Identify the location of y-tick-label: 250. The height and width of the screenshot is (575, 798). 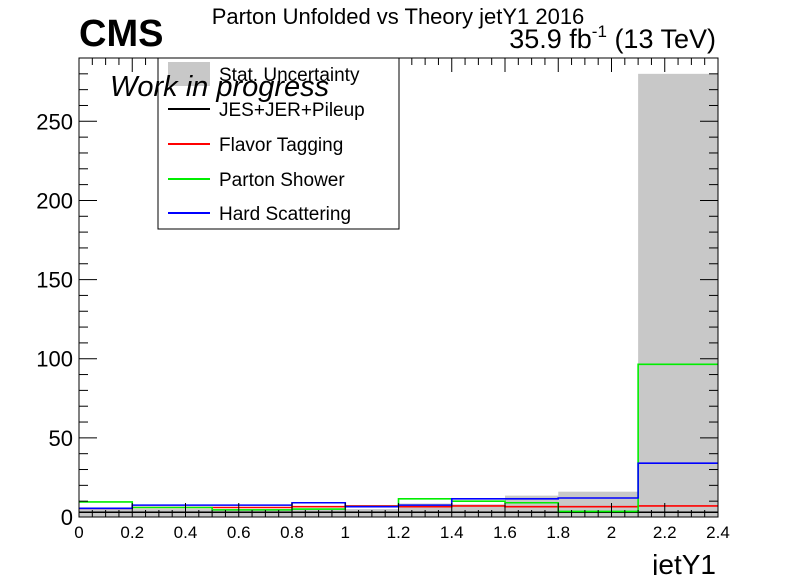
(54, 121).